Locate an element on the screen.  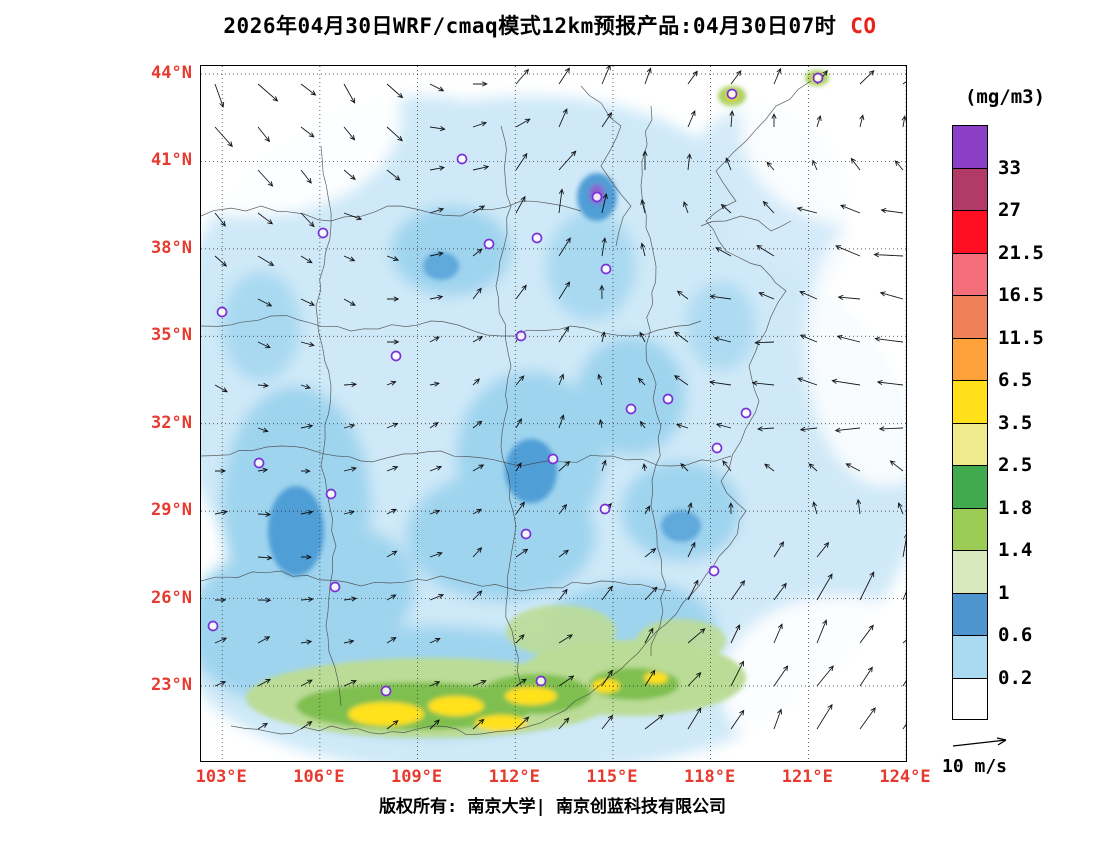
lon-tick-label: 118°E is located at coordinates (710, 777).